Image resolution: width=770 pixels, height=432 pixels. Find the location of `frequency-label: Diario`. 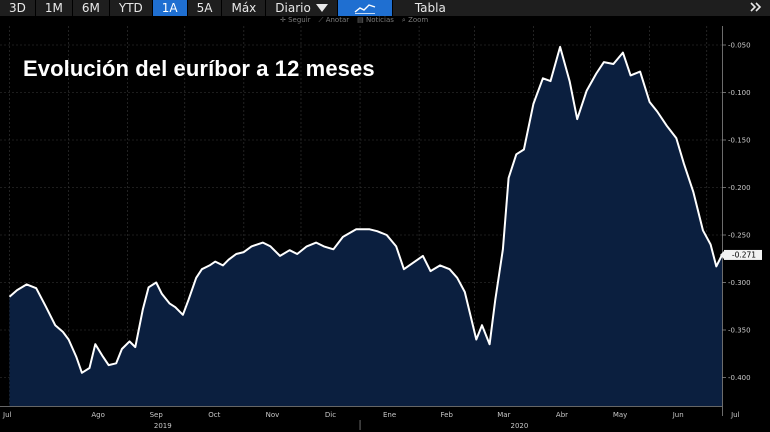

frequency-label: Diario is located at coordinates (293, 8).